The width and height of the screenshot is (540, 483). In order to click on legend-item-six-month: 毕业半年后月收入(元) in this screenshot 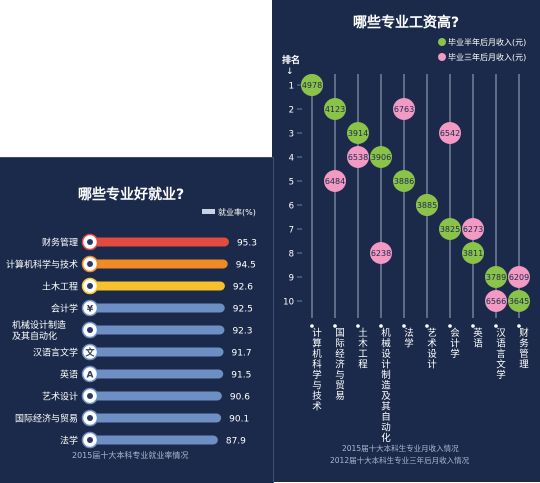, I will do `click(482, 42)`.